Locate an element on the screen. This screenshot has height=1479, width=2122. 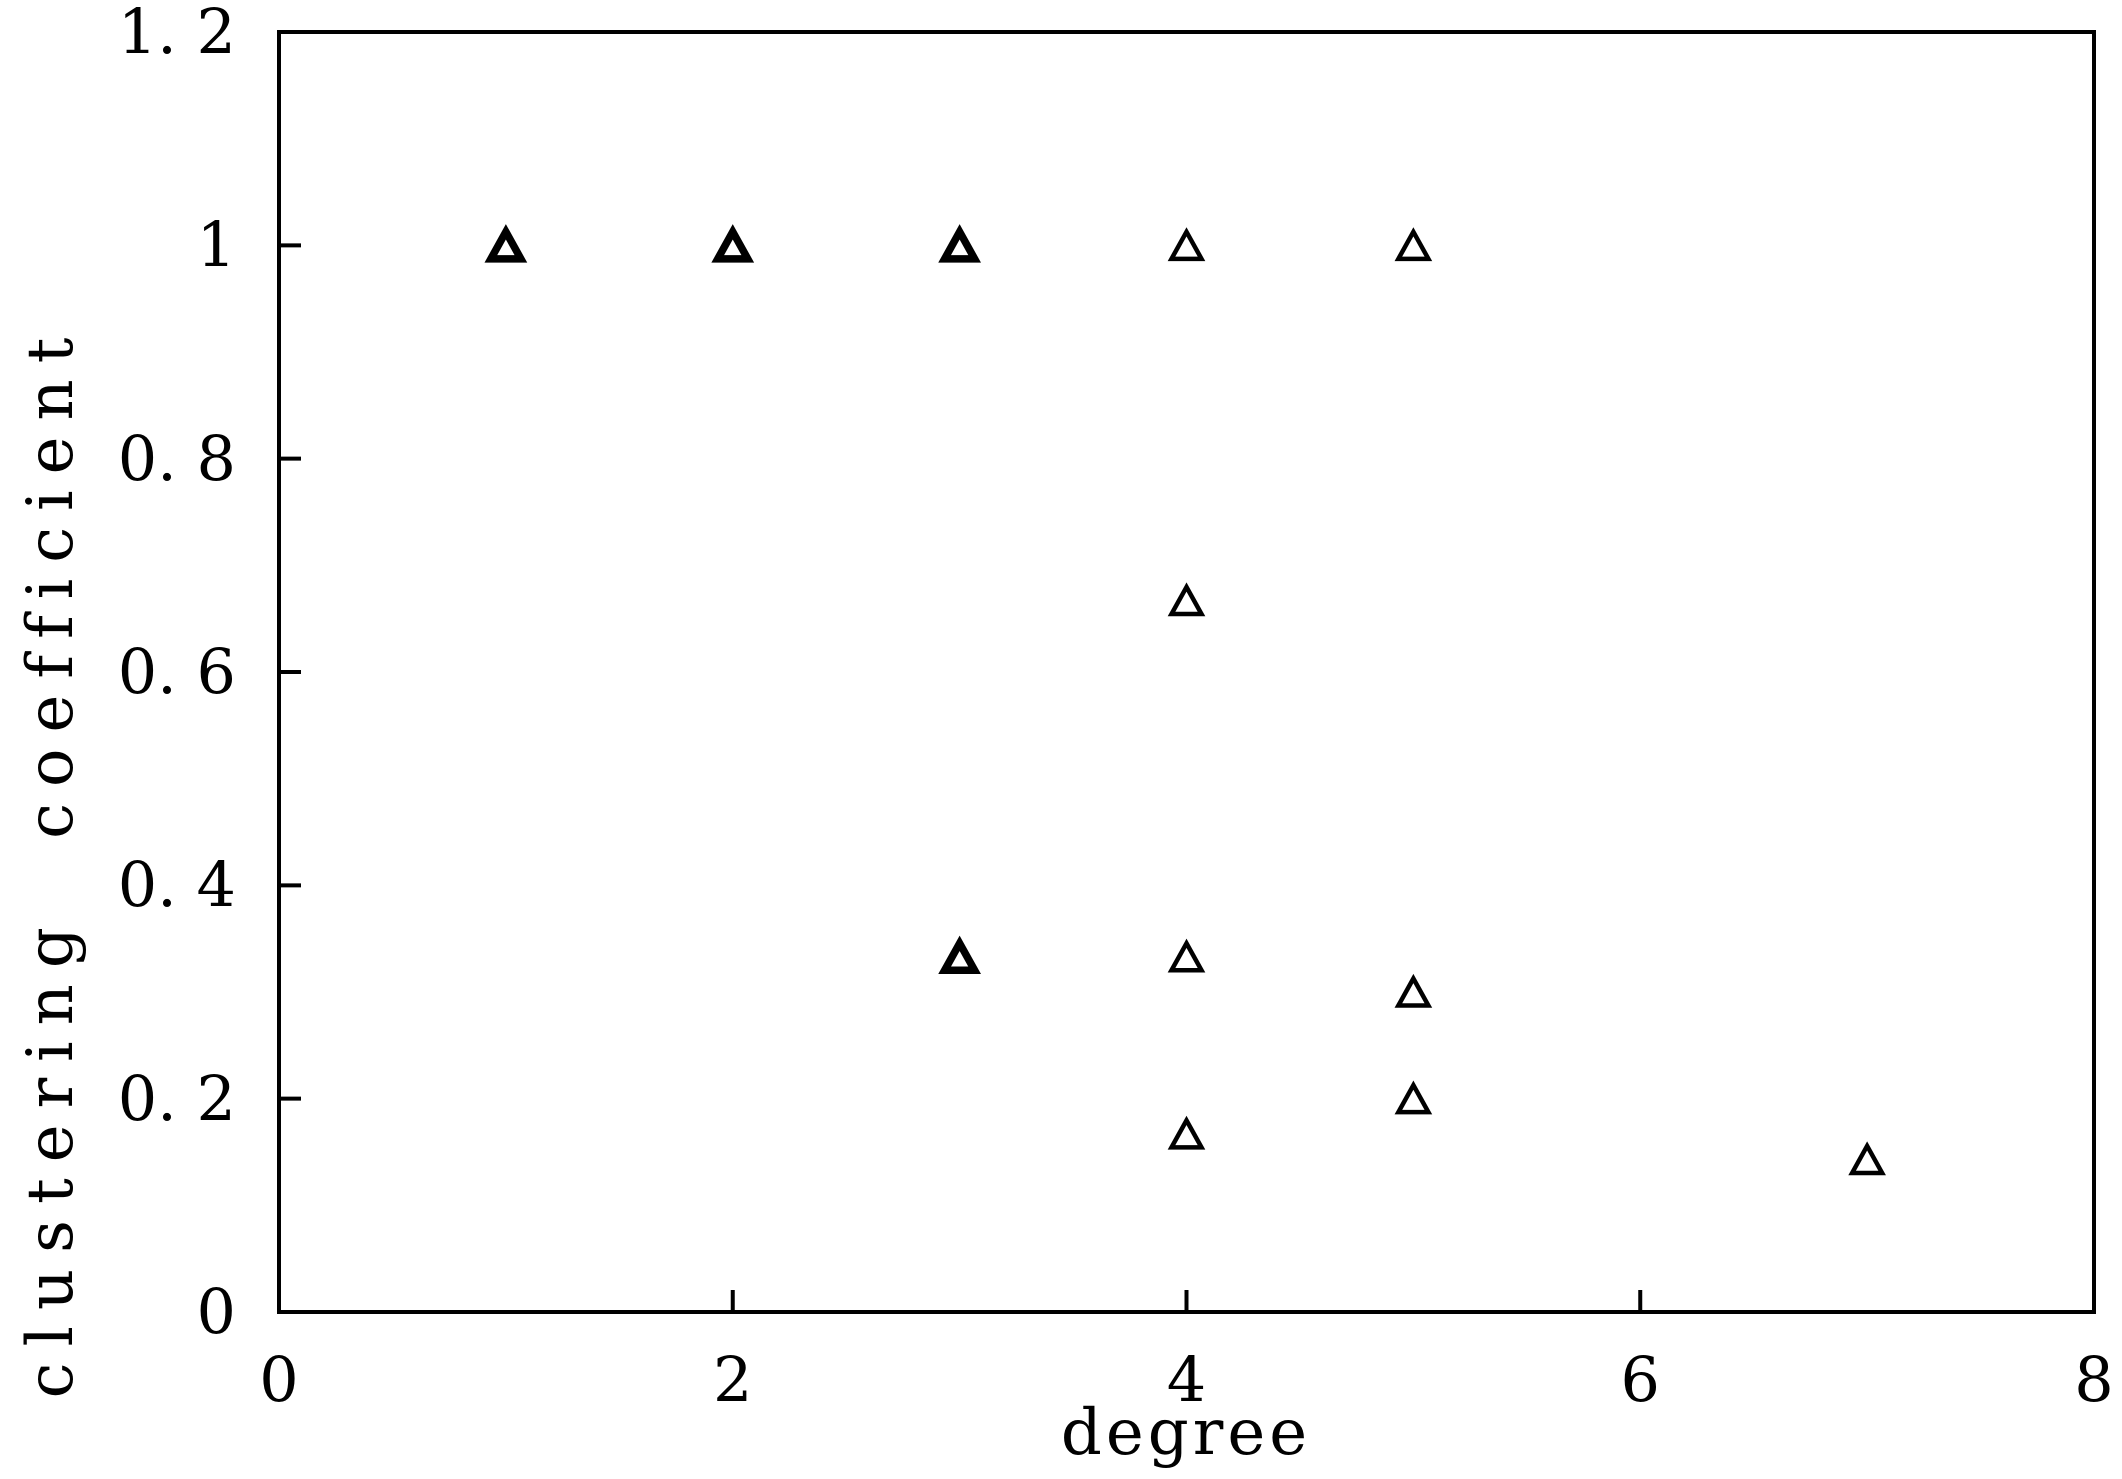
y-tick-label: 0. 4 is located at coordinates (176, 885).